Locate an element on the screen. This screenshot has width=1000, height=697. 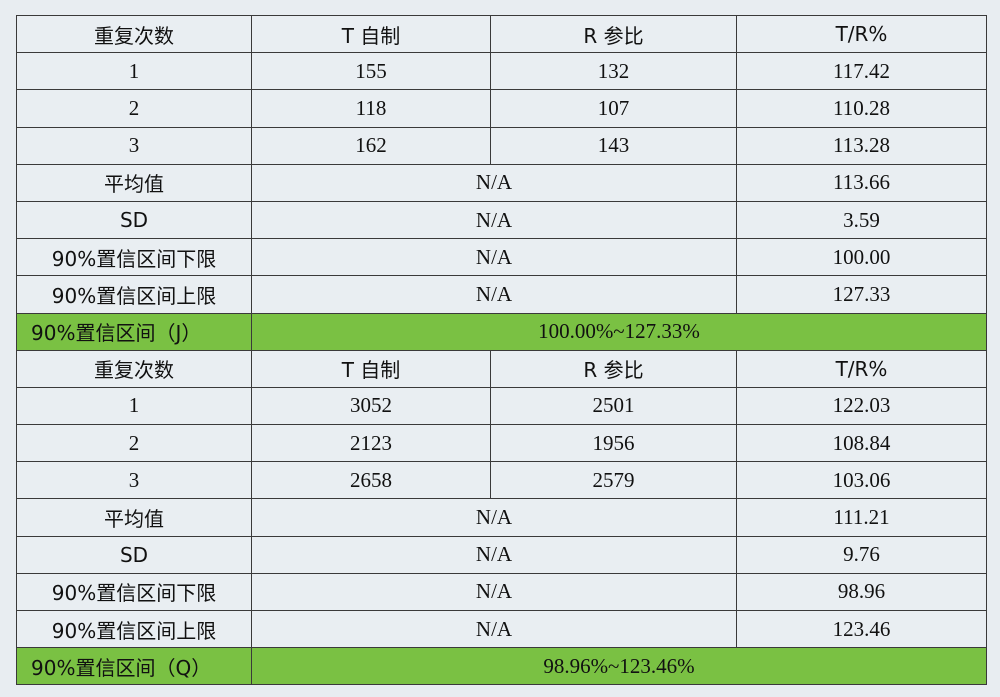
table-cell: 3052 is located at coordinates (371, 406).